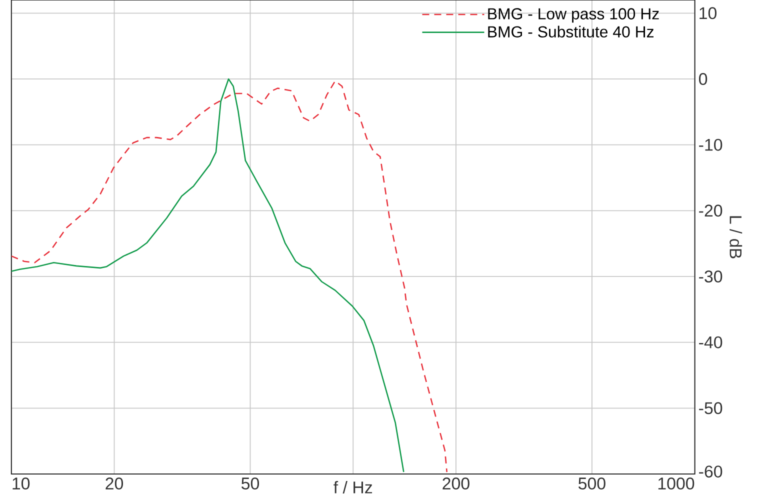 Image resolution: width=763 pixels, height=501 pixels. I want to click on legend-label: BMG - Low pass 100 Hz, so click(573, 15).